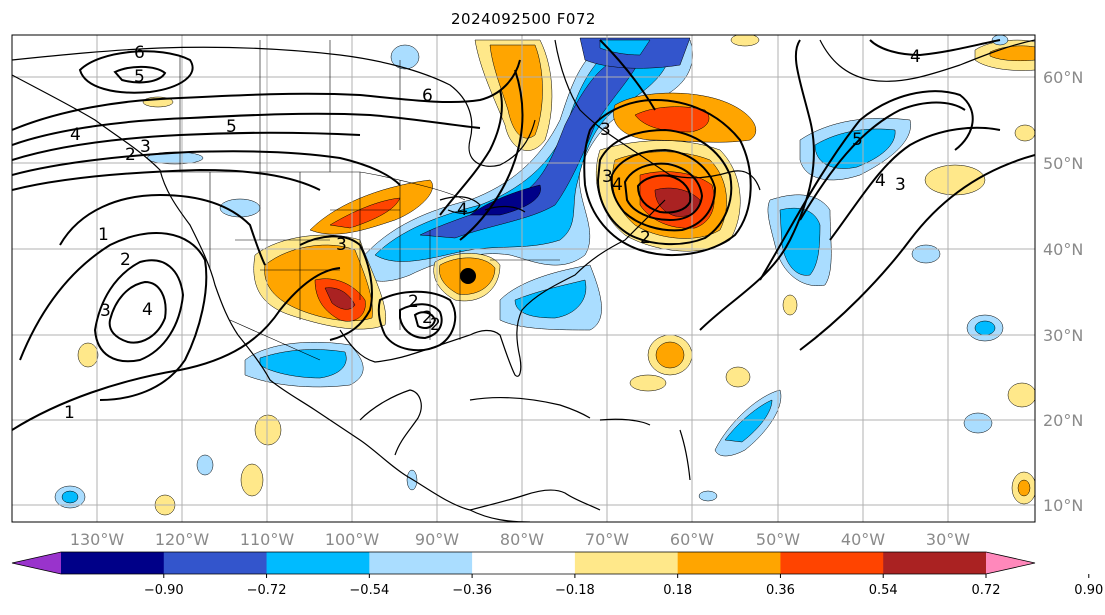 The image size is (1105, 615). What do you see at coordinates (607, 539) in the screenshot?
I see `lon-label: 70°W` at bounding box center [607, 539].